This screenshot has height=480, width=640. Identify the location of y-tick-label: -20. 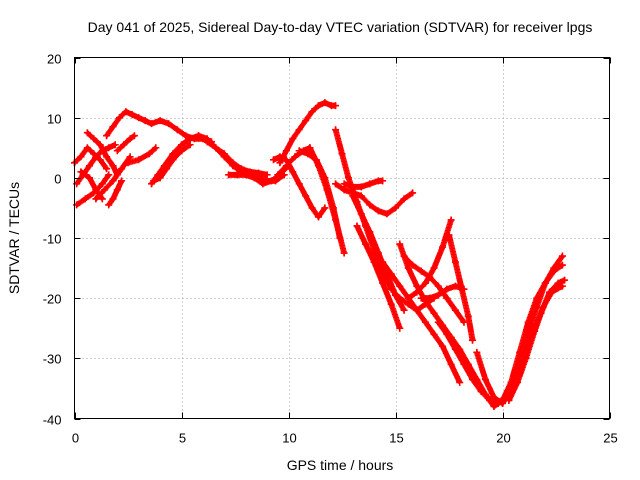
(52, 299).